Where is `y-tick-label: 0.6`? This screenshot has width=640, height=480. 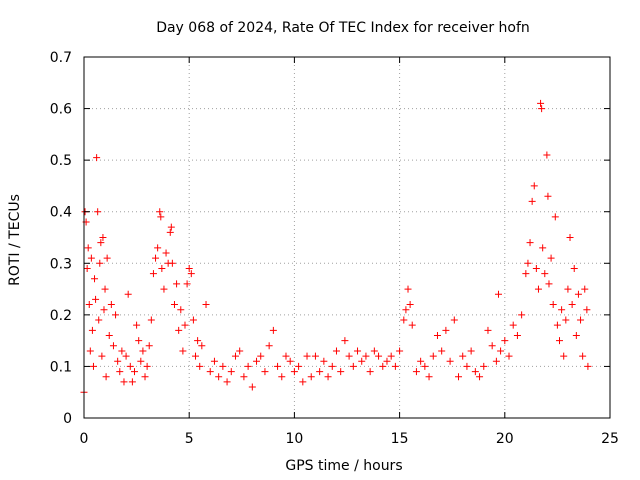 y-tick-label: 0.6 is located at coordinates (61, 110).